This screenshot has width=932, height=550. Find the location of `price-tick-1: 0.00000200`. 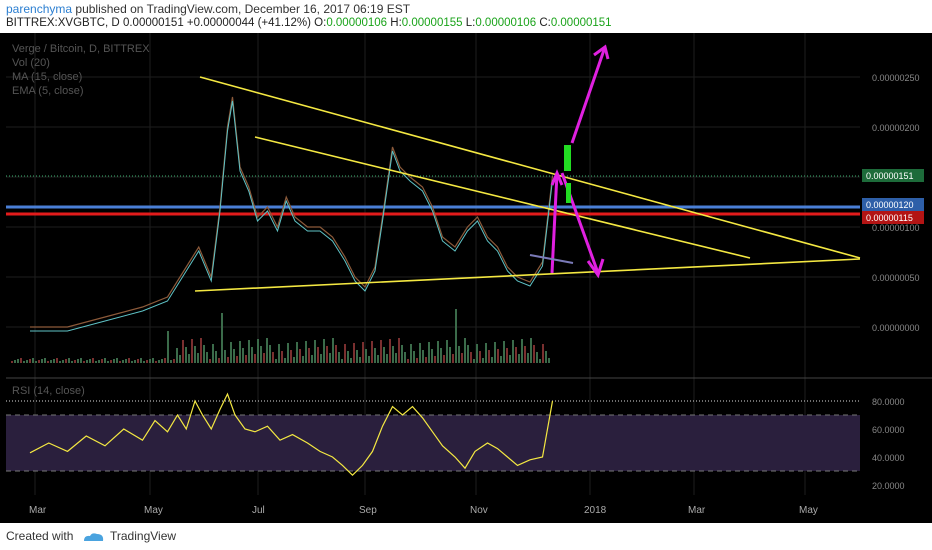

price-tick-1: 0.00000200 is located at coordinates (896, 128).